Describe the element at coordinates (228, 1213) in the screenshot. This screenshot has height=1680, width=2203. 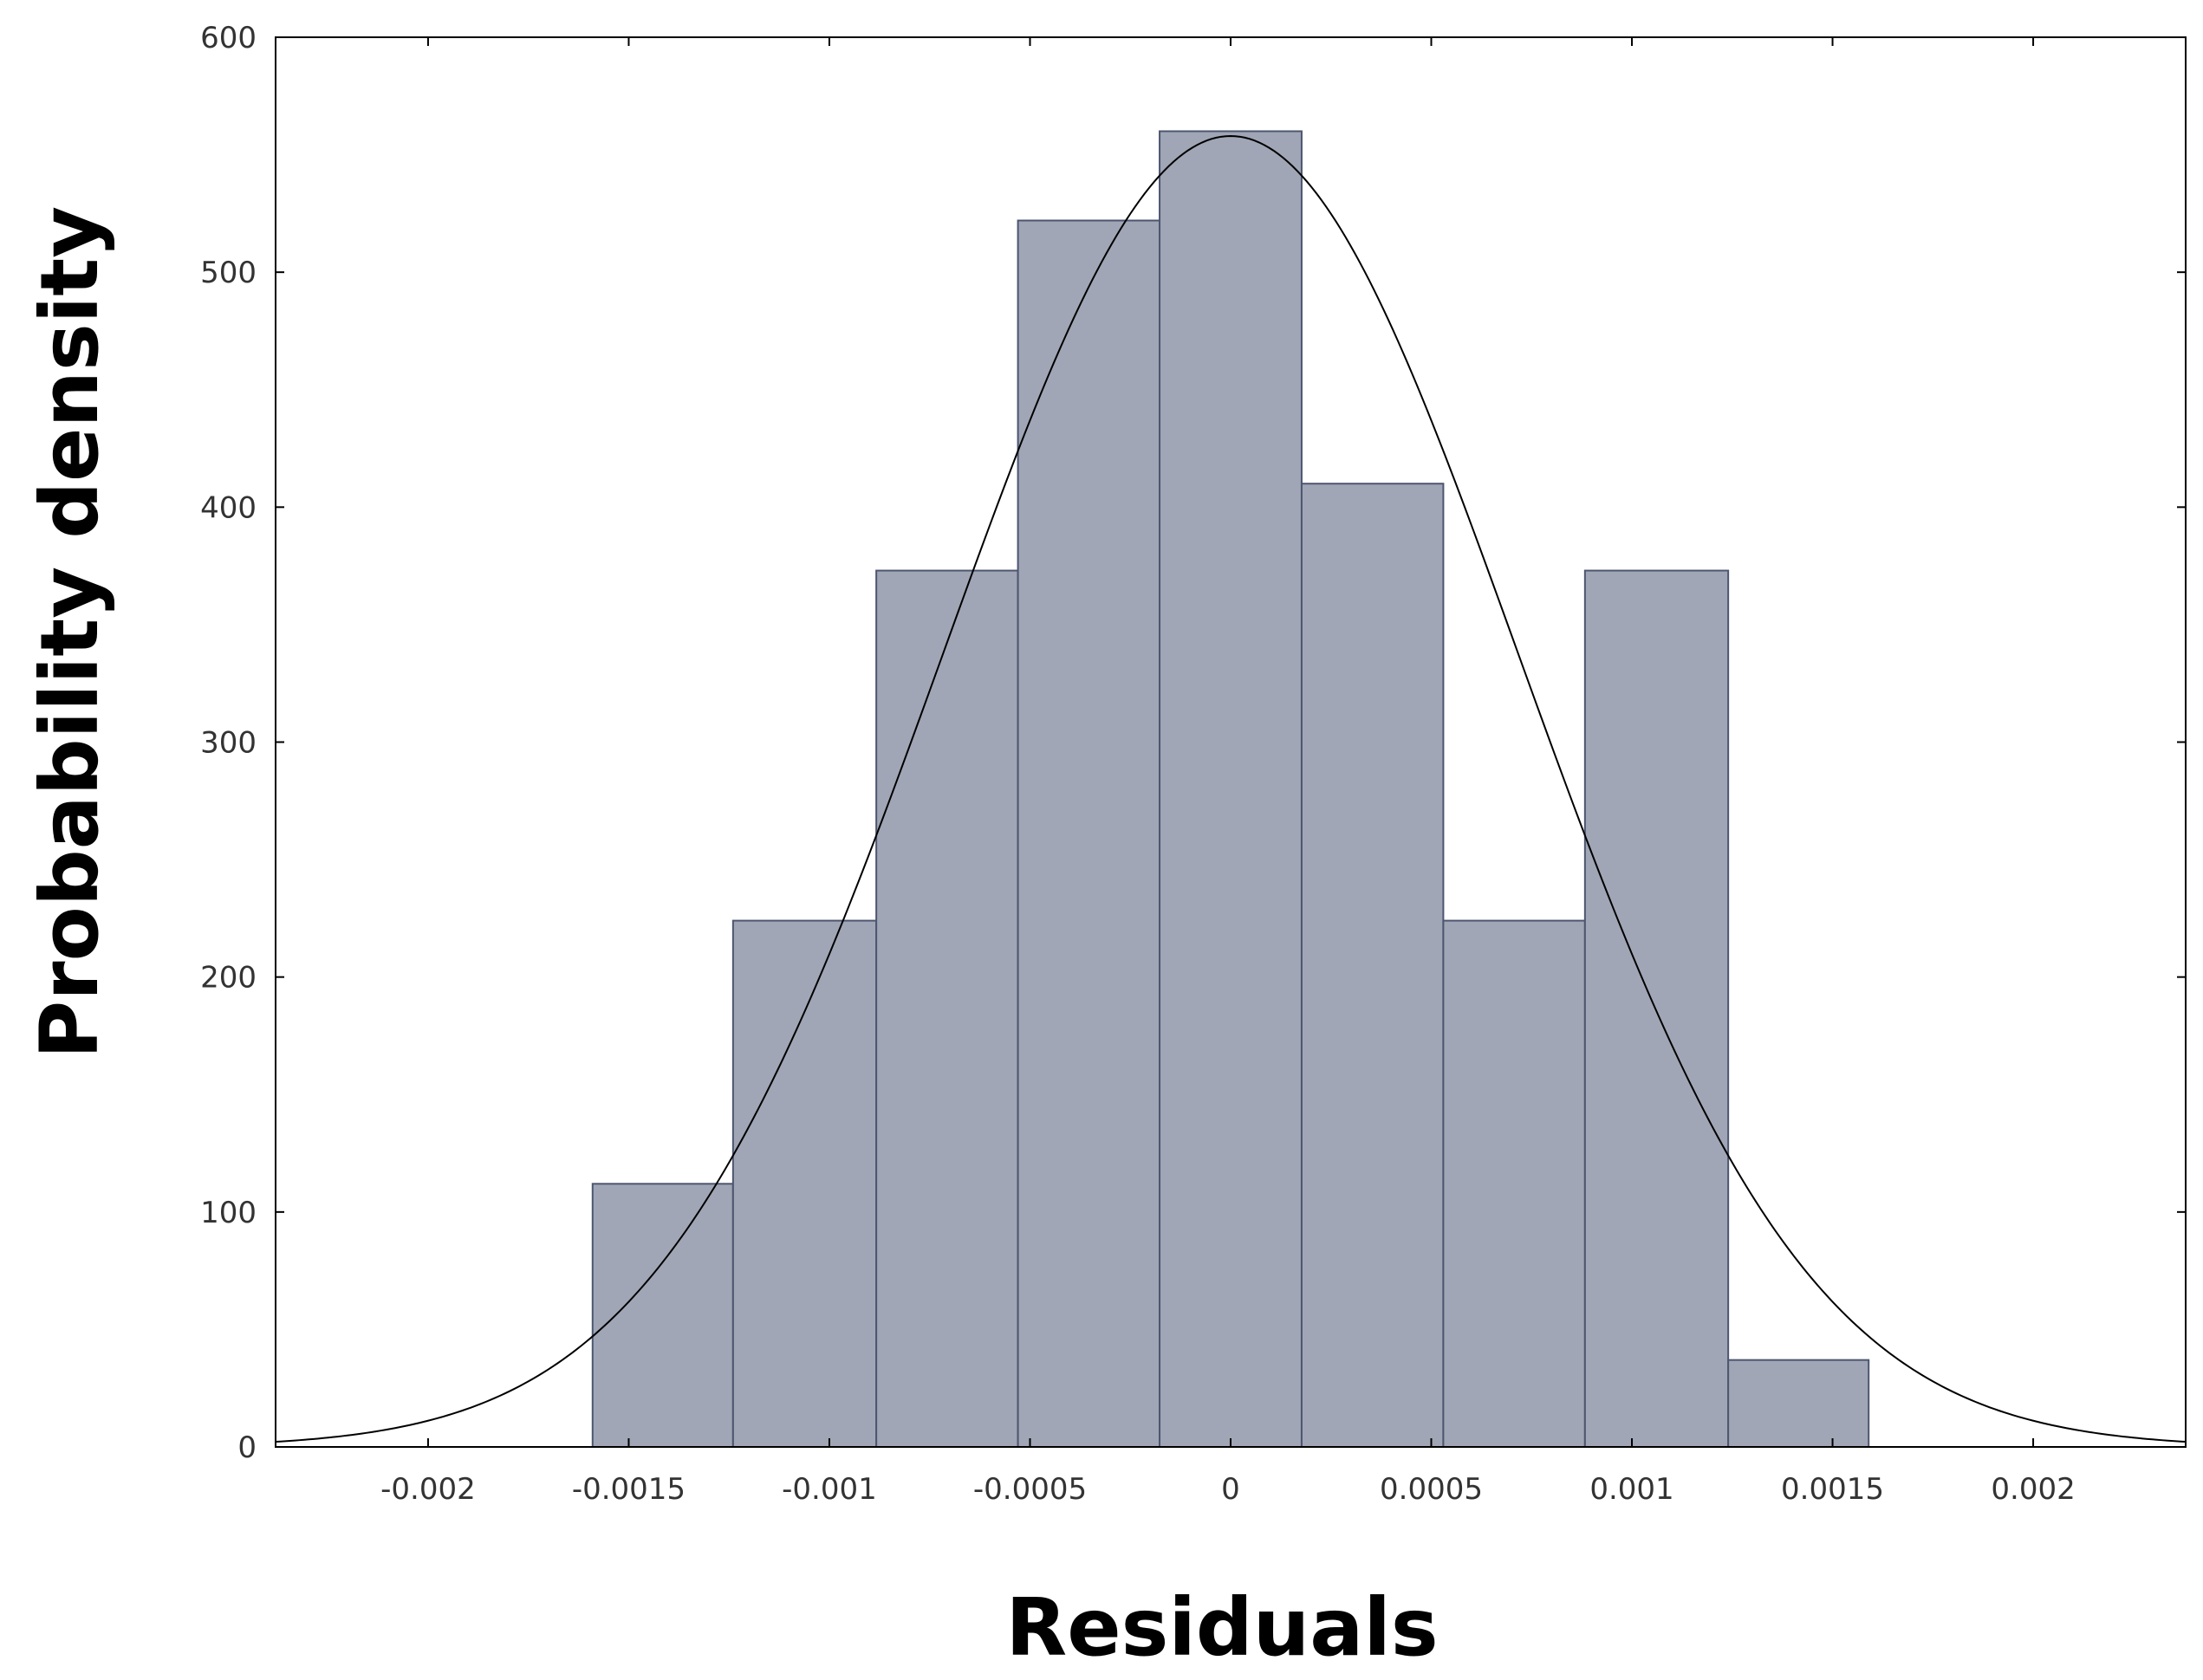
I see `y-tick-label: 100` at that location.